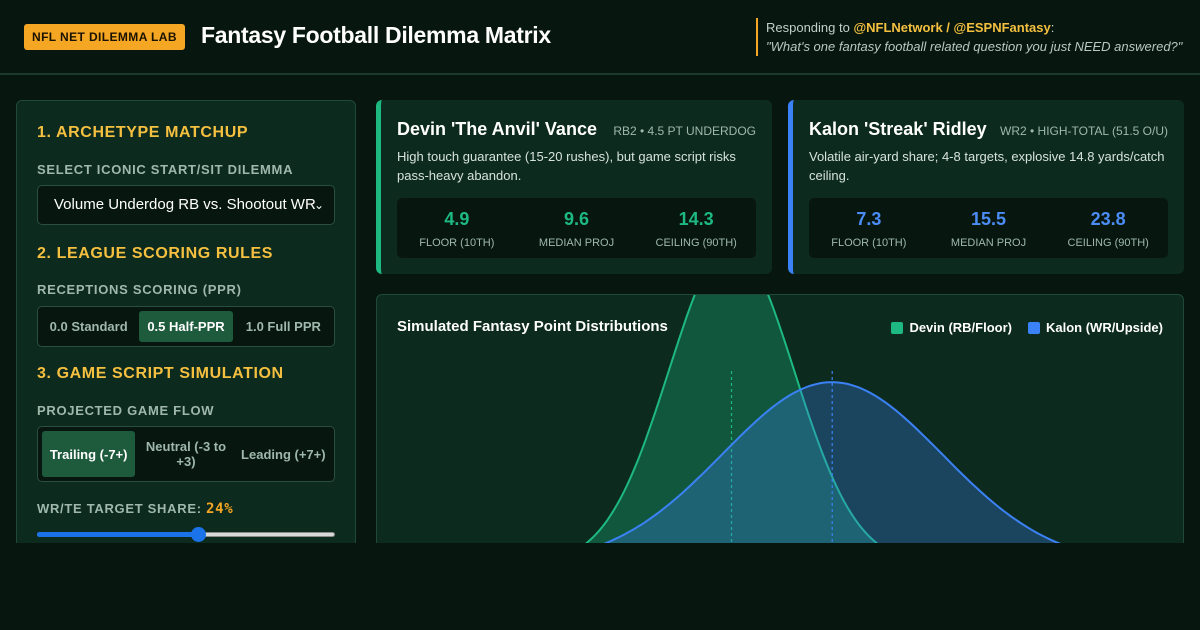  What do you see at coordinates (155, 253) in the screenshot?
I see `scoring-section-title: 2. LEAGUE SCORING RULES` at bounding box center [155, 253].